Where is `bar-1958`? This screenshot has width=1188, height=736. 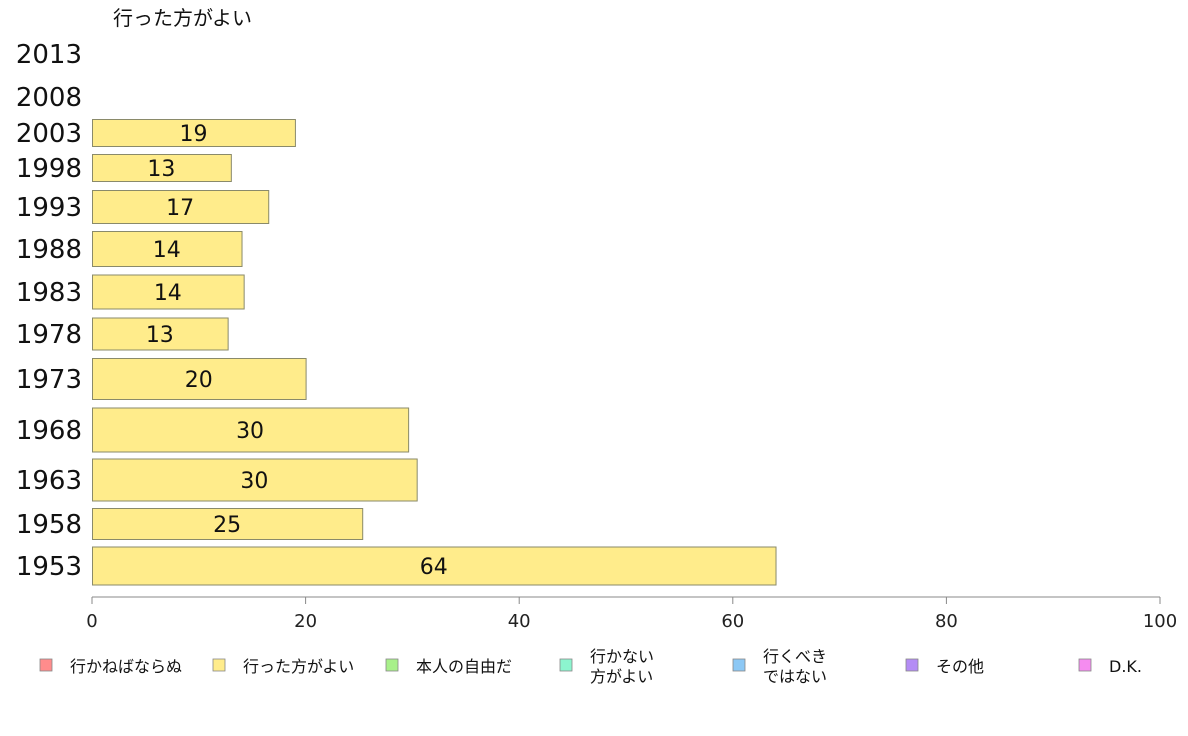 bar-1958 is located at coordinates (228, 524).